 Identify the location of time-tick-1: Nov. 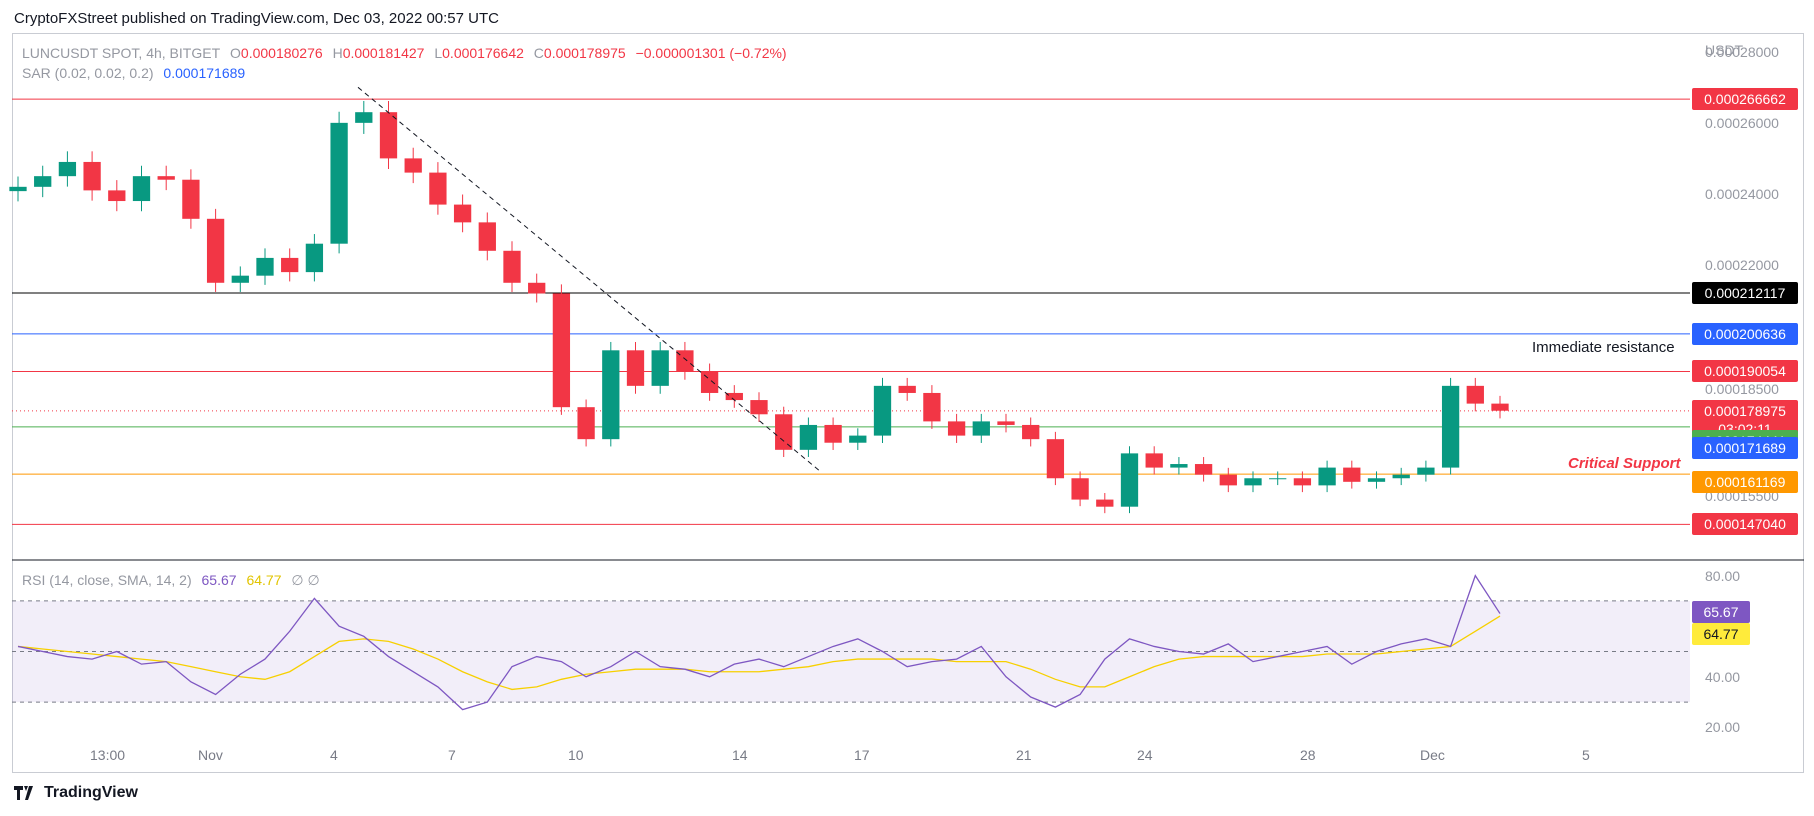
(210, 755).